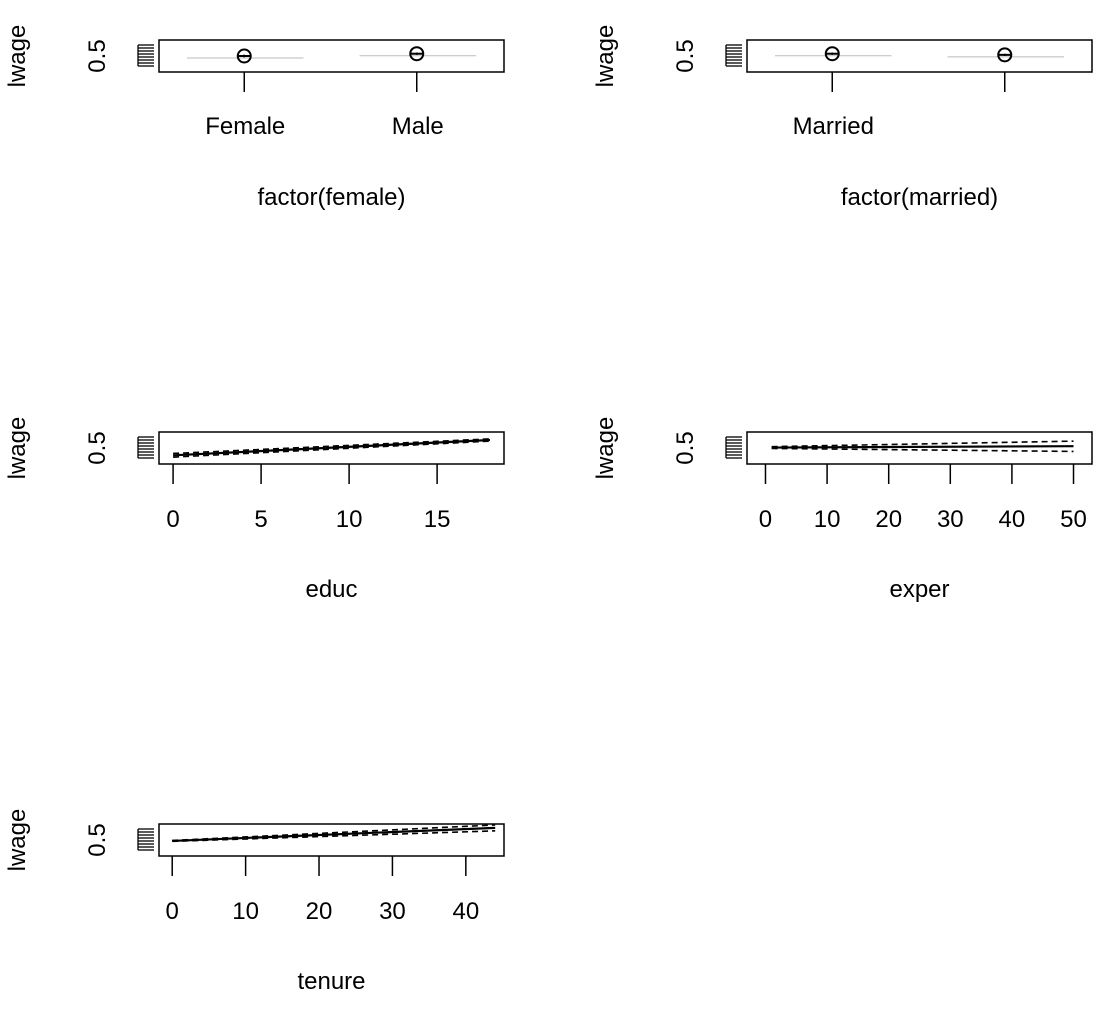 The width and height of the screenshot is (1103, 1010). What do you see at coordinates (245, 126) in the screenshot?
I see `x-tick-label: Female` at bounding box center [245, 126].